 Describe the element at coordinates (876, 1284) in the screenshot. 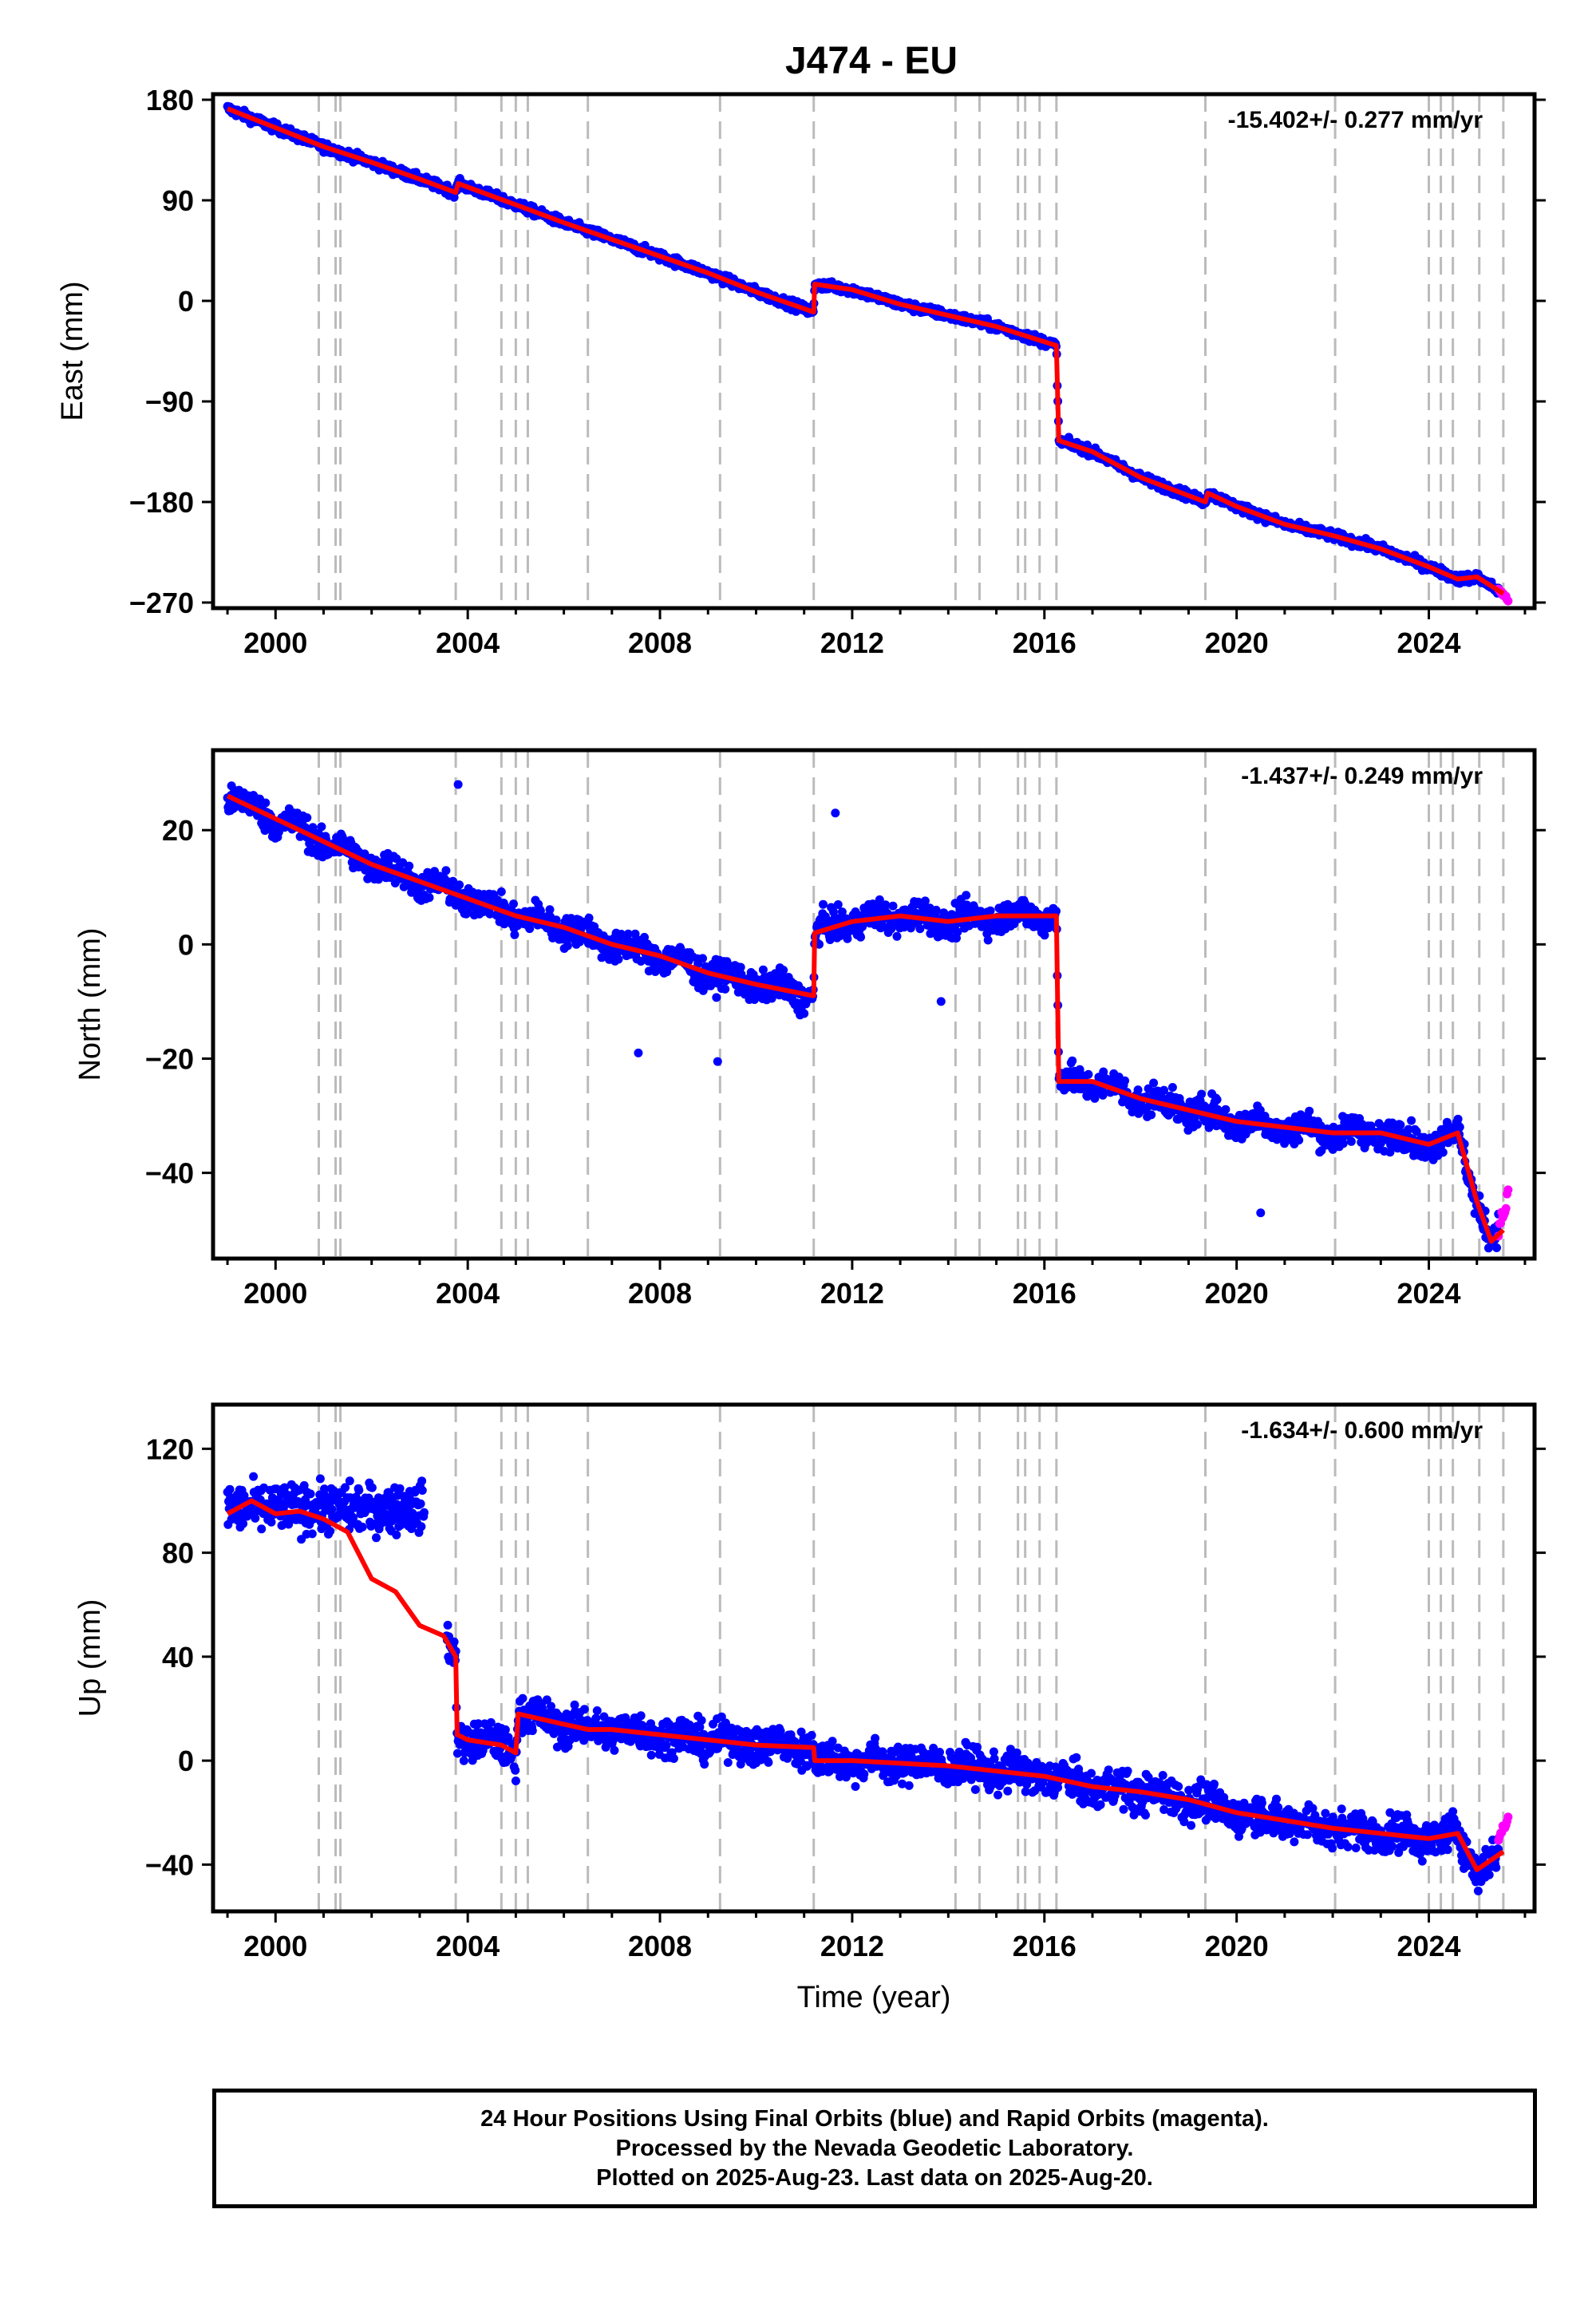

I see `x-axis: 2000 2004 2008 2012 2016 2020 2024` at that location.